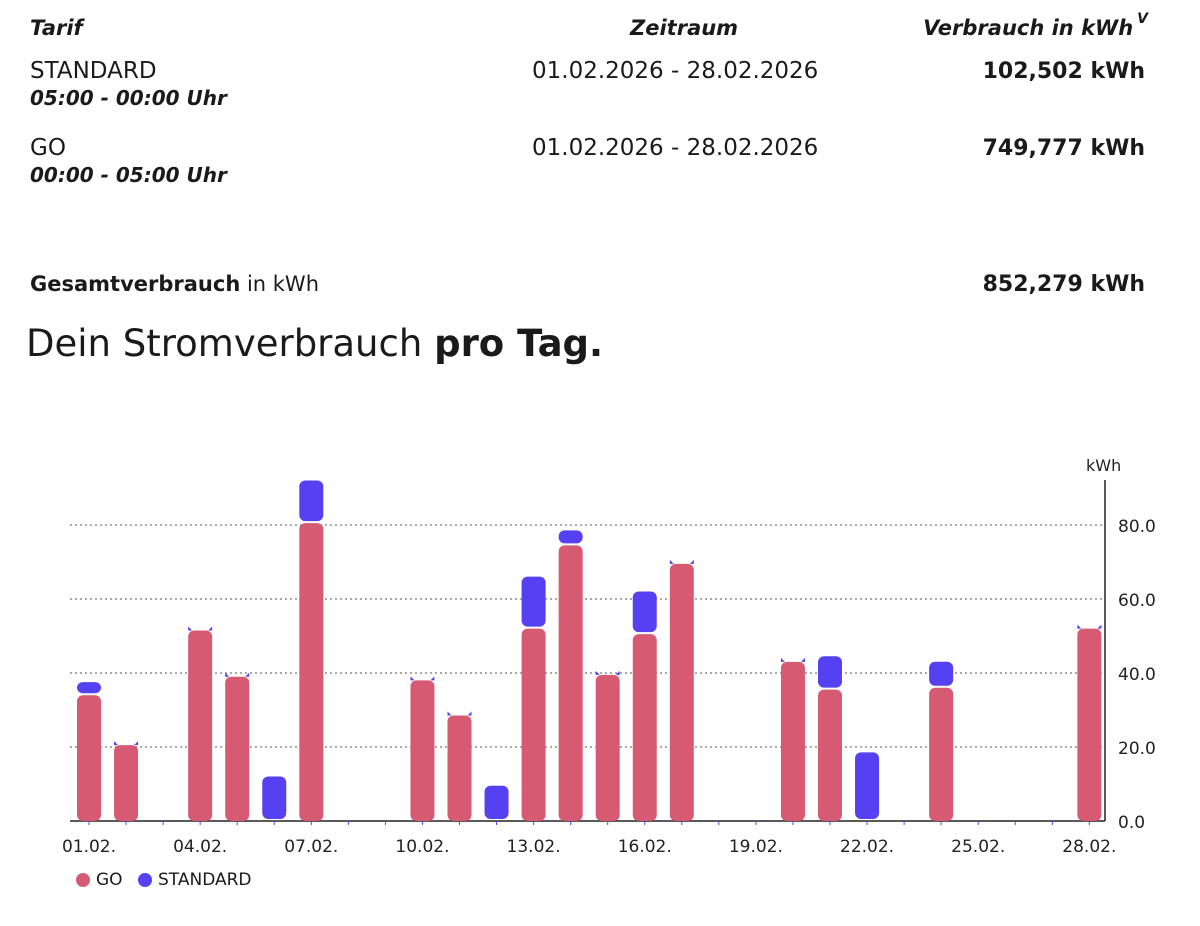  Describe the element at coordinates (978, 847) in the screenshot. I see `x-tick-label: 25.02.` at that location.